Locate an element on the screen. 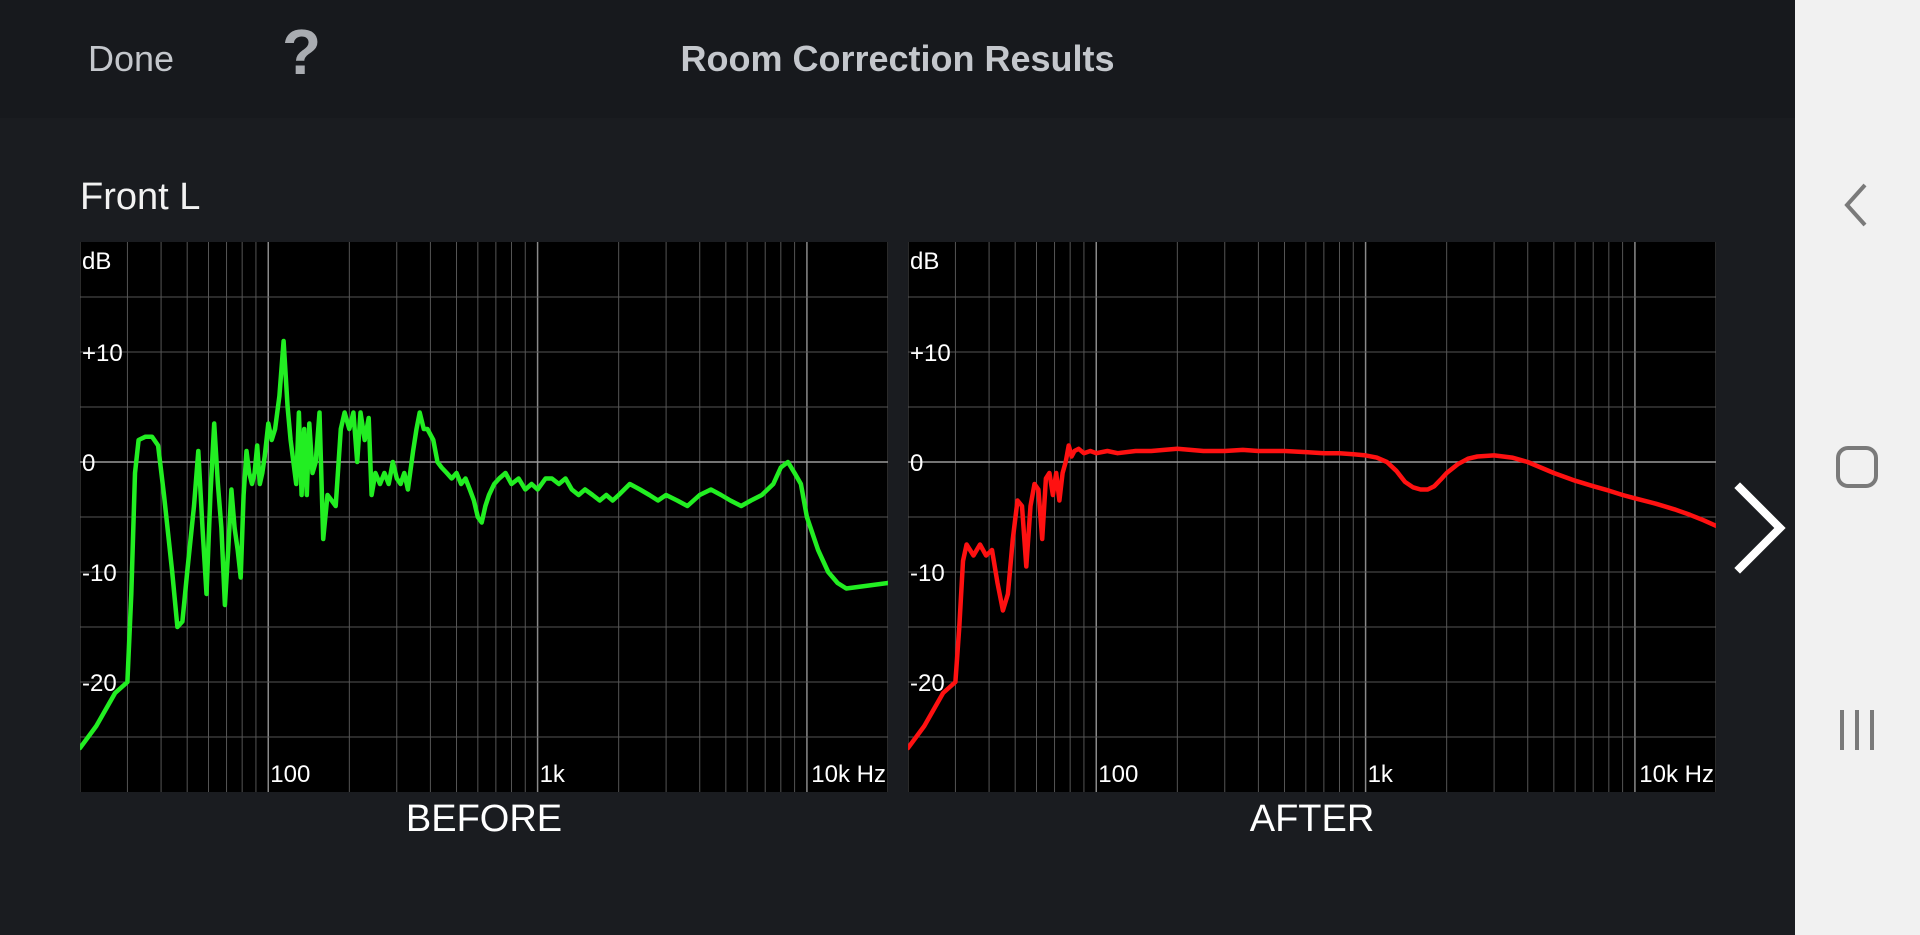  nav-home-icon is located at coordinates (1857, 467).